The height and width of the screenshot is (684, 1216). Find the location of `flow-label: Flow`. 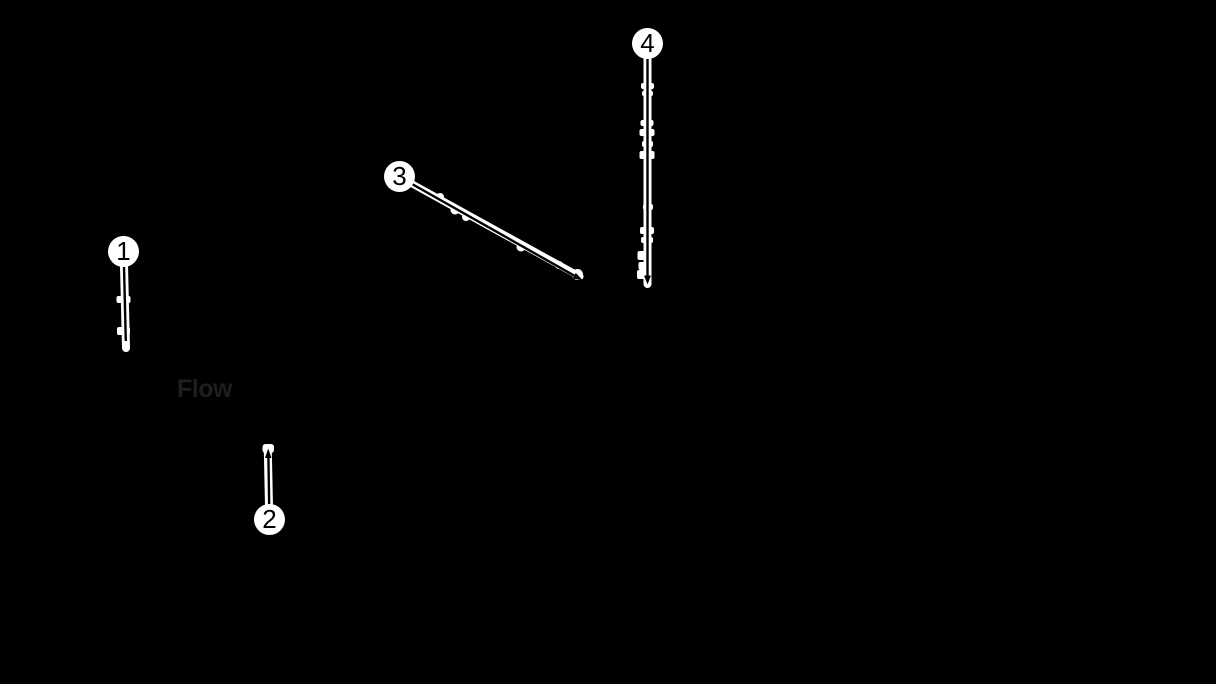

flow-label: Flow is located at coordinates (204, 389).